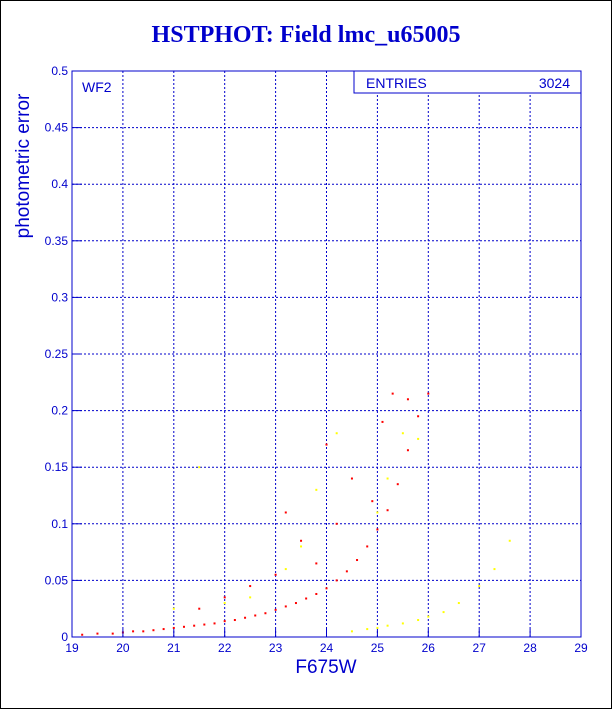 The image size is (612, 709). I want to click on x-tick-label: 19, so click(72, 648).